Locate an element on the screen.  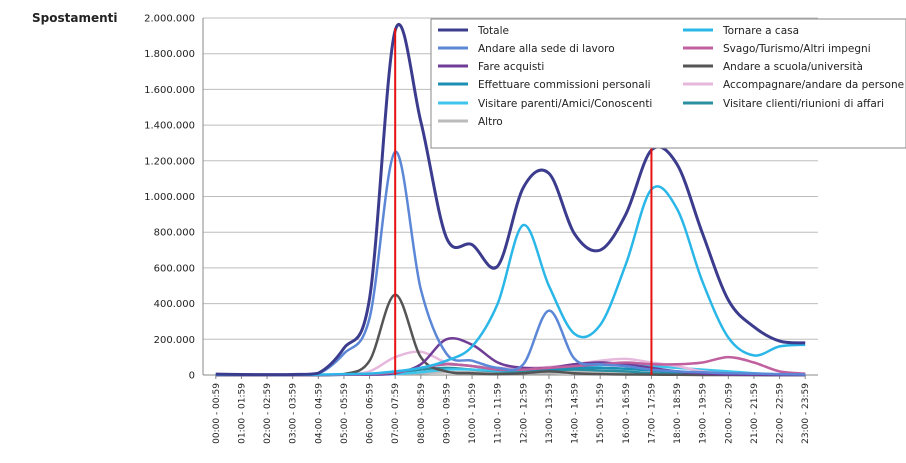
y-tick-label: 200.000 is located at coordinates (174, 340).